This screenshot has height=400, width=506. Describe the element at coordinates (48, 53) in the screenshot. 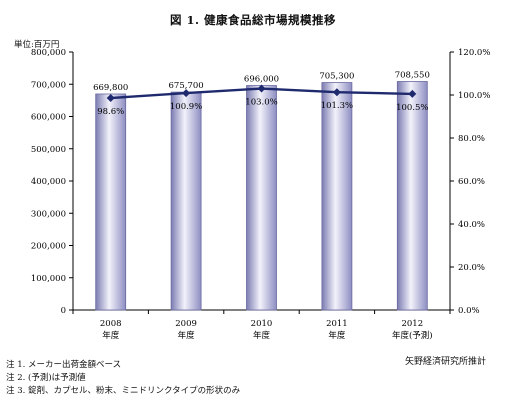

I see `y-left-tick-label: 800,000` at that location.